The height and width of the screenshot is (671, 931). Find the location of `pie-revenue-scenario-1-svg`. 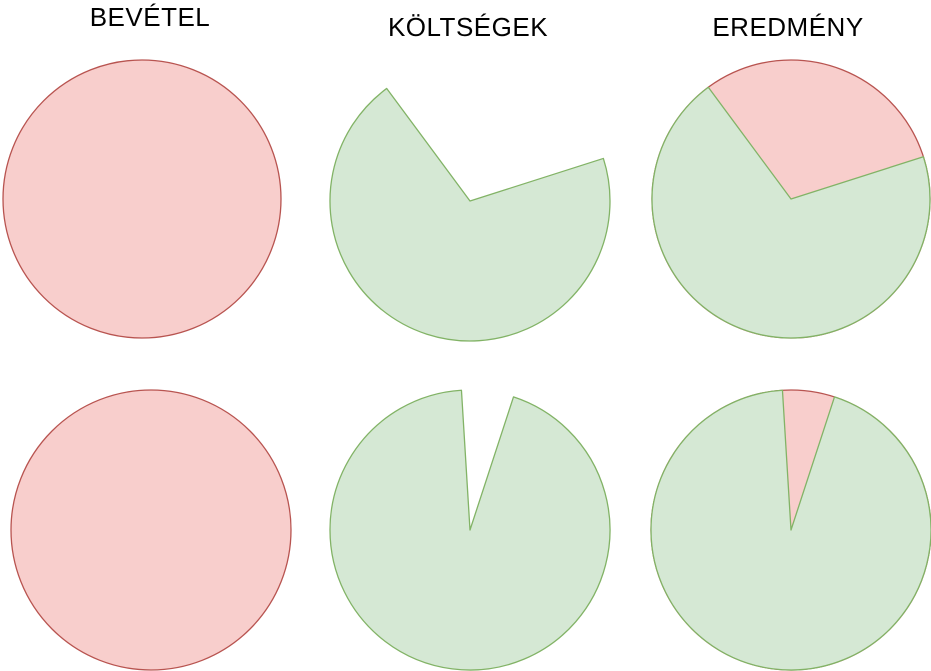

pie-revenue-scenario-1-svg is located at coordinates (142, 199).